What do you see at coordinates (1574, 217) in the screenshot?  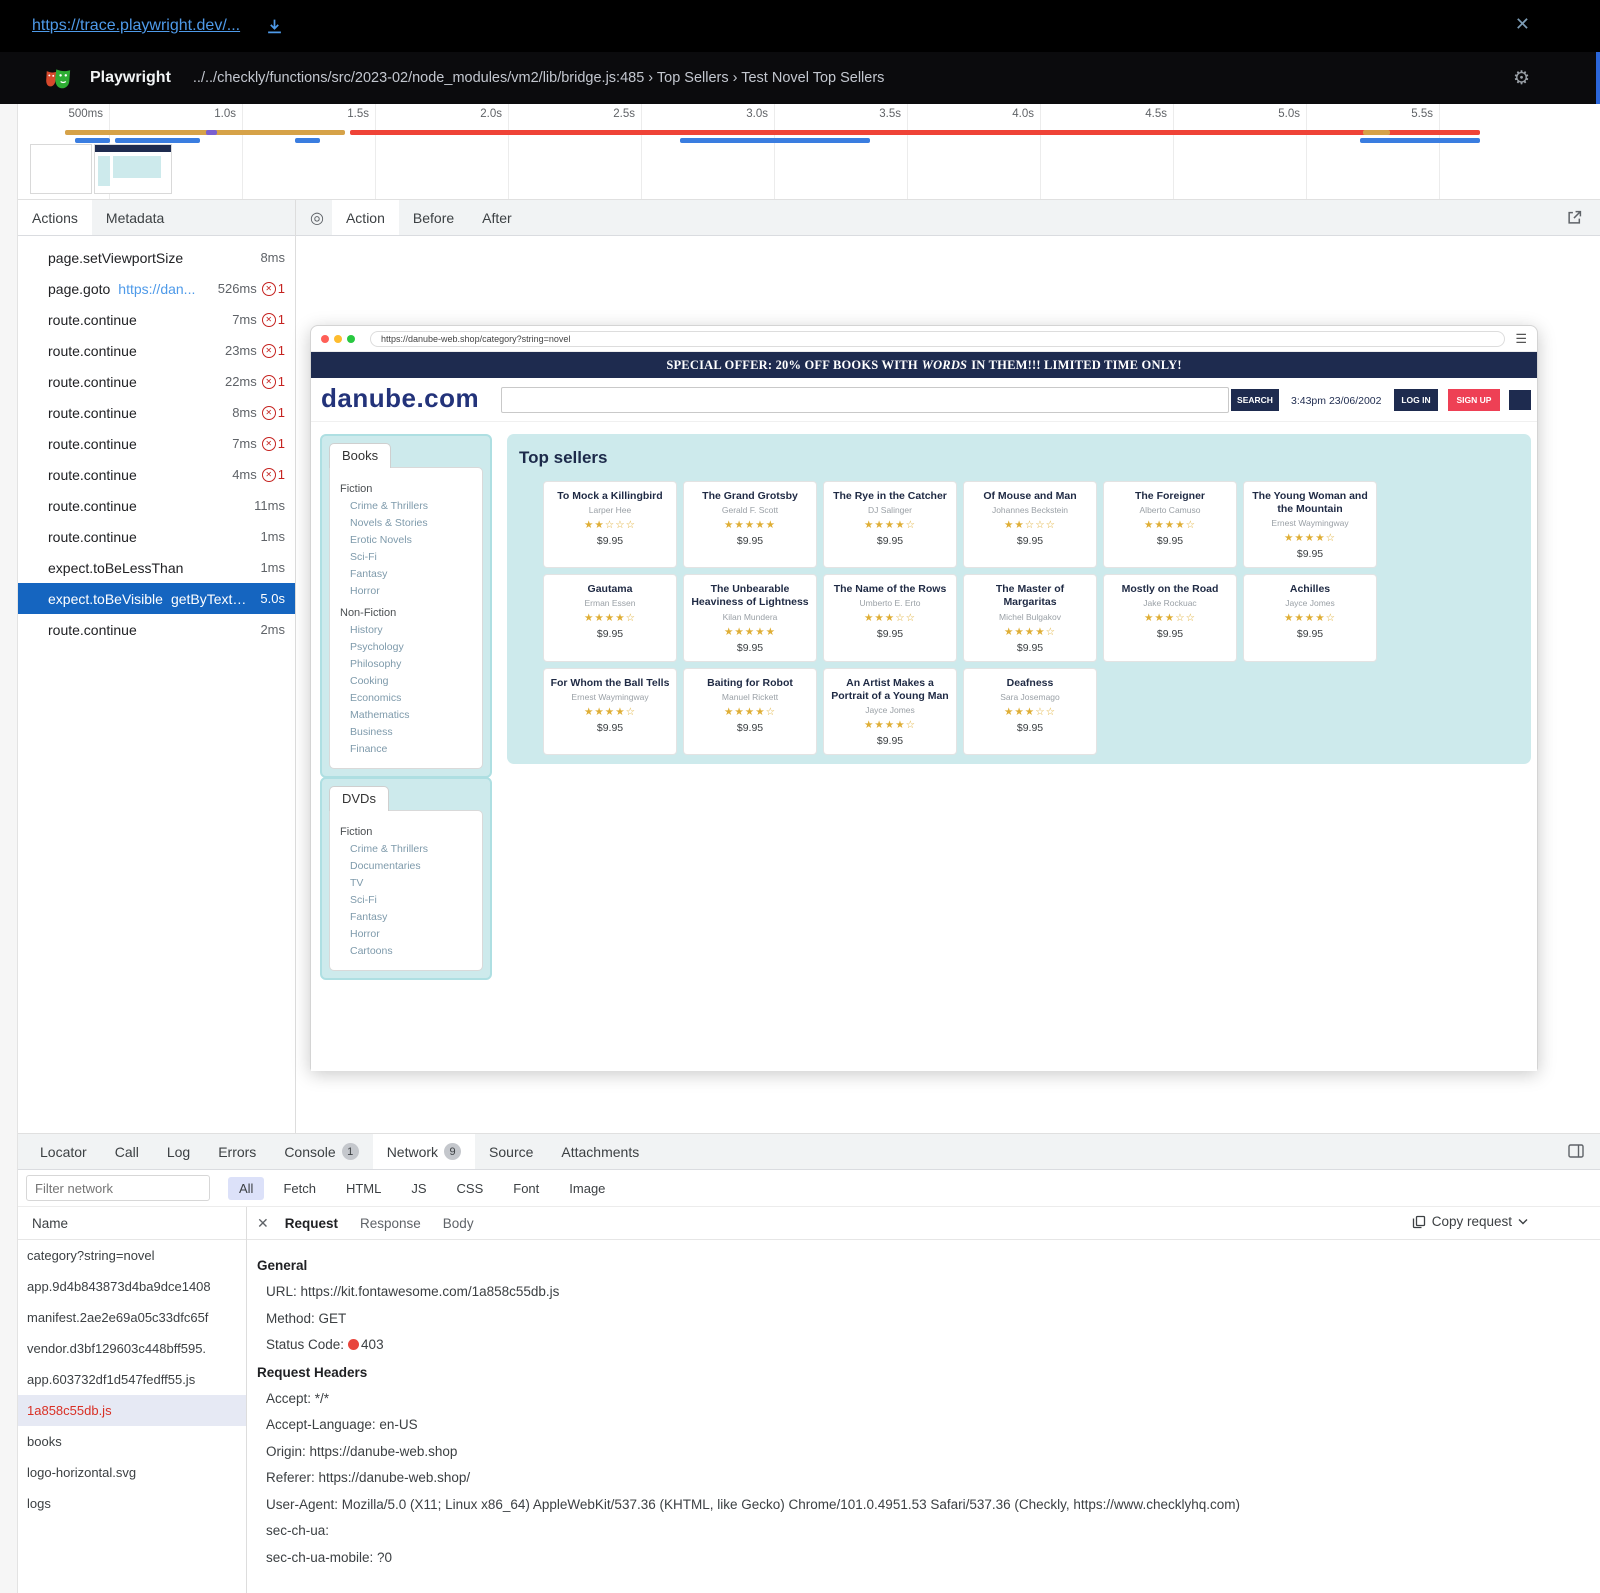 I see `open-external-icon` at bounding box center [1574, 217].